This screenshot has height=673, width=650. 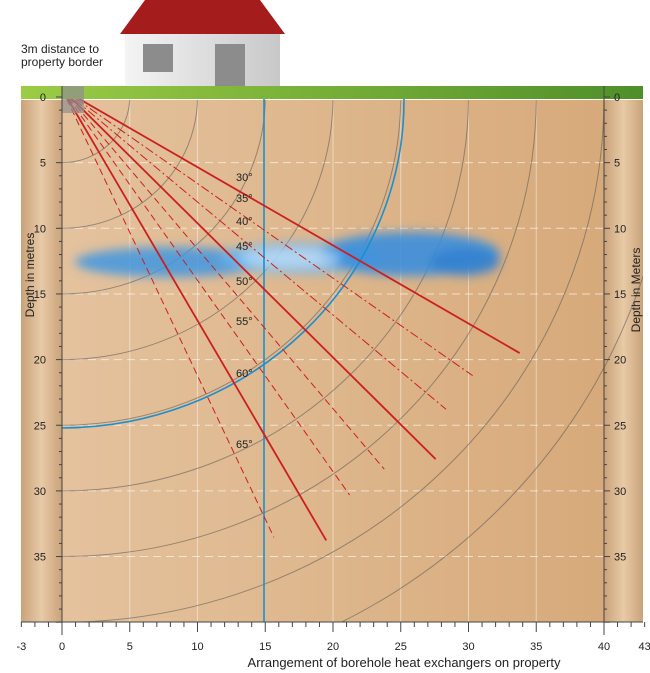 What do you see at coordinates (244, 282) in the screenshot?
I see `angle-label: 50°` at bounding box center [244, 282].